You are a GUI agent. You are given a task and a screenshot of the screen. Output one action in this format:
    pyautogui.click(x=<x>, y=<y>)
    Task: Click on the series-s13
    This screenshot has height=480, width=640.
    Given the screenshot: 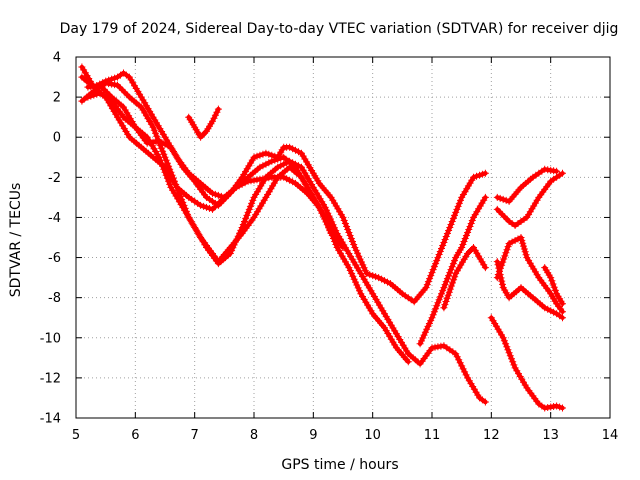 What is the action you would take?
    pyautogui.click(x=526, y=363)
    